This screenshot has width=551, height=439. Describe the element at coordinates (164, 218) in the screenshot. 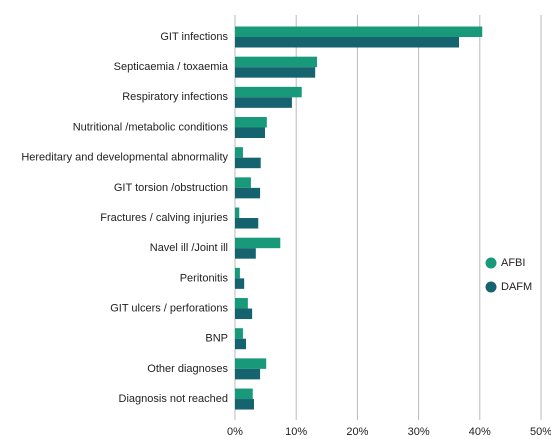

I see `y-tick-label: Fractures / calving injuries` at that location.